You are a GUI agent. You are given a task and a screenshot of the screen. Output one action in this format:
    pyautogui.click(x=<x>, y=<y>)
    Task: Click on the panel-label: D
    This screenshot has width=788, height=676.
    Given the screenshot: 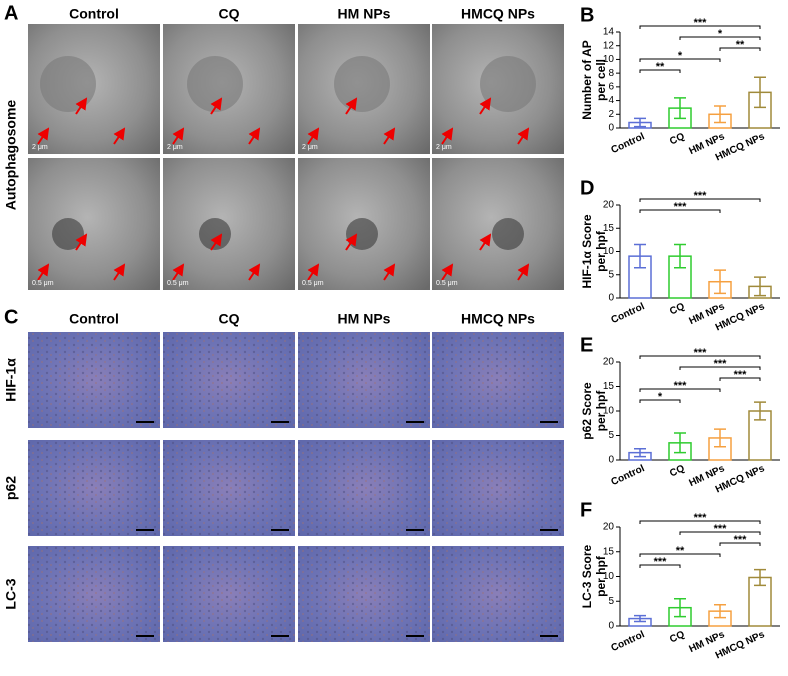 What is the action you would take?
    pyautogui.click(x=587, y=188)
    